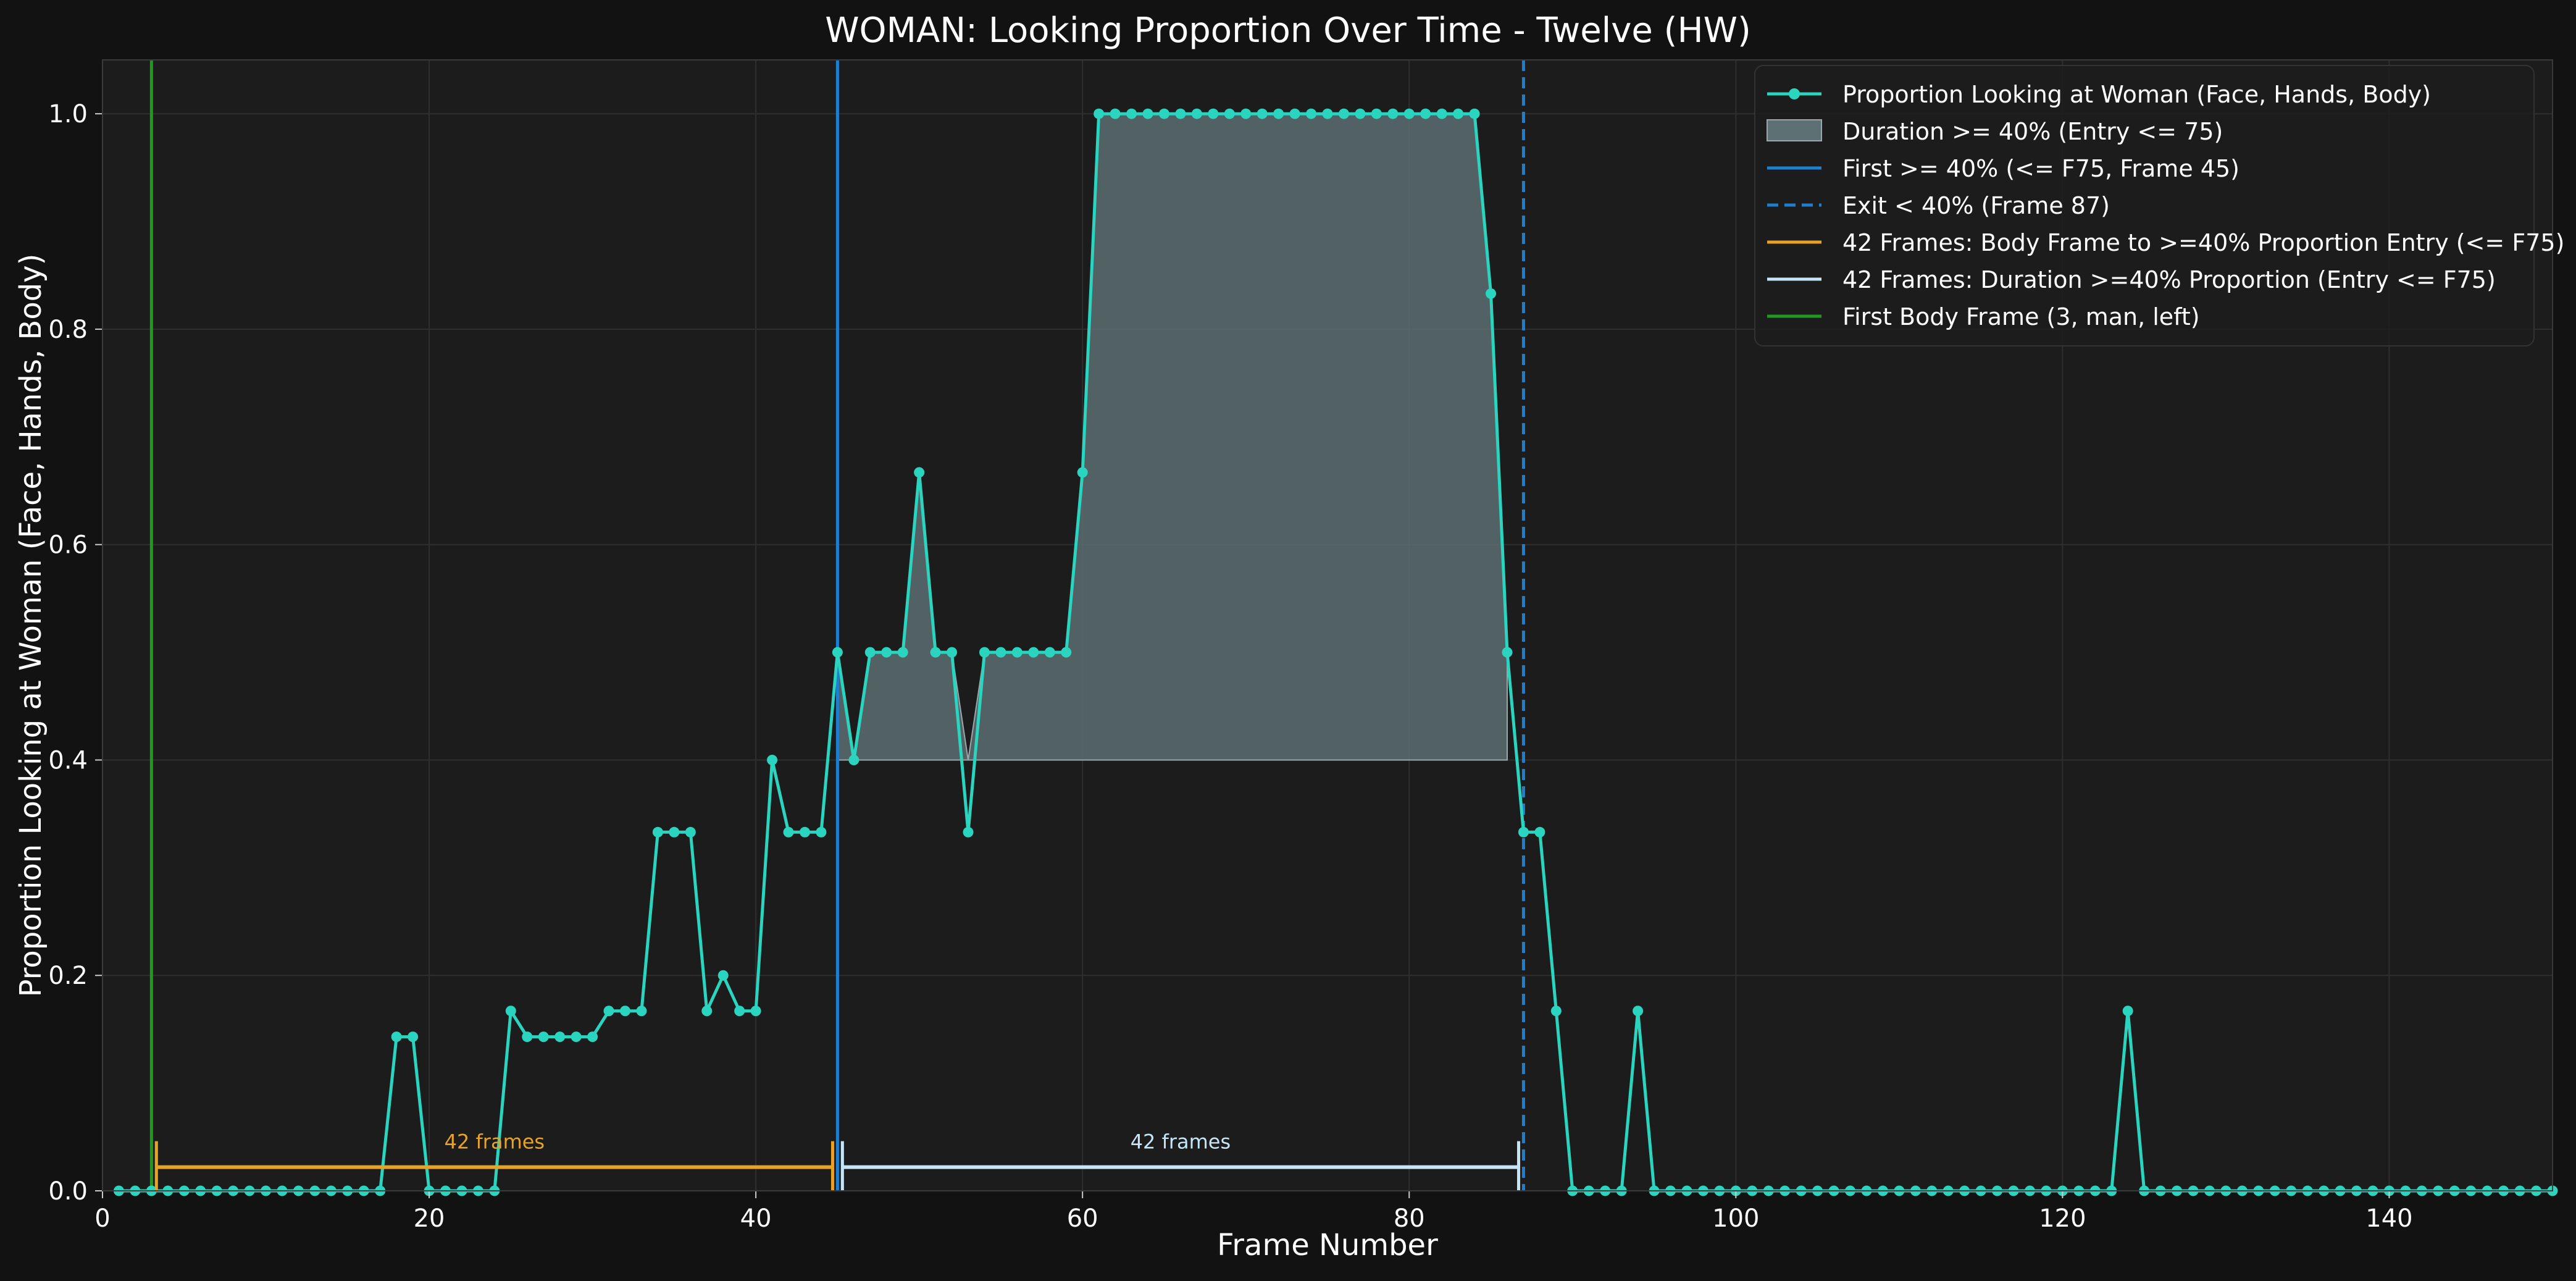 Image resolution: width=2576 pixels, height=1281 pixels. I want to click on x-tick-label: 100, so click(1736, 1218).